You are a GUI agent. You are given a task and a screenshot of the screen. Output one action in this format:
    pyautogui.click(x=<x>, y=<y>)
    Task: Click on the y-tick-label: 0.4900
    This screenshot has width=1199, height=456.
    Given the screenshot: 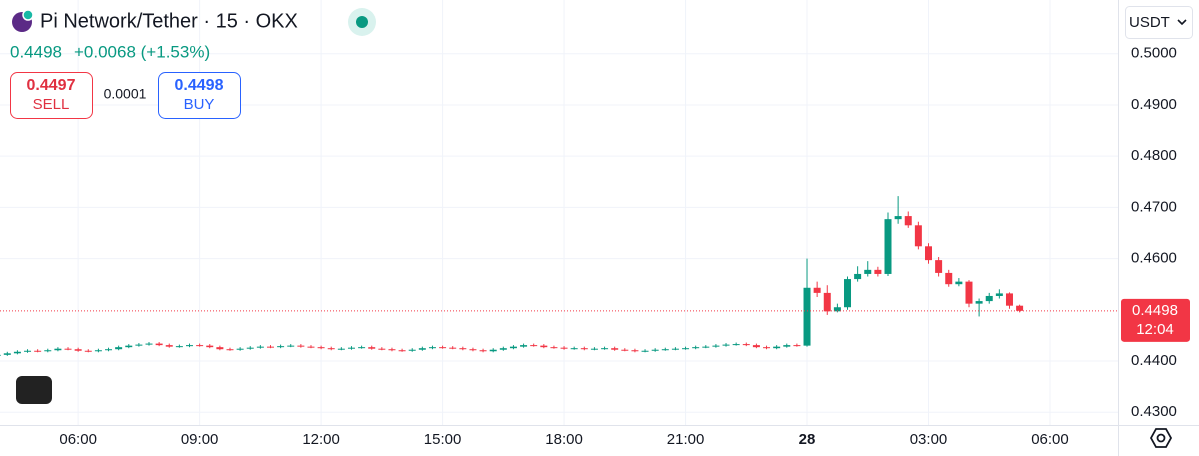 What is the action you would take?
    pyautogui.click(x=1154, y=104)
    